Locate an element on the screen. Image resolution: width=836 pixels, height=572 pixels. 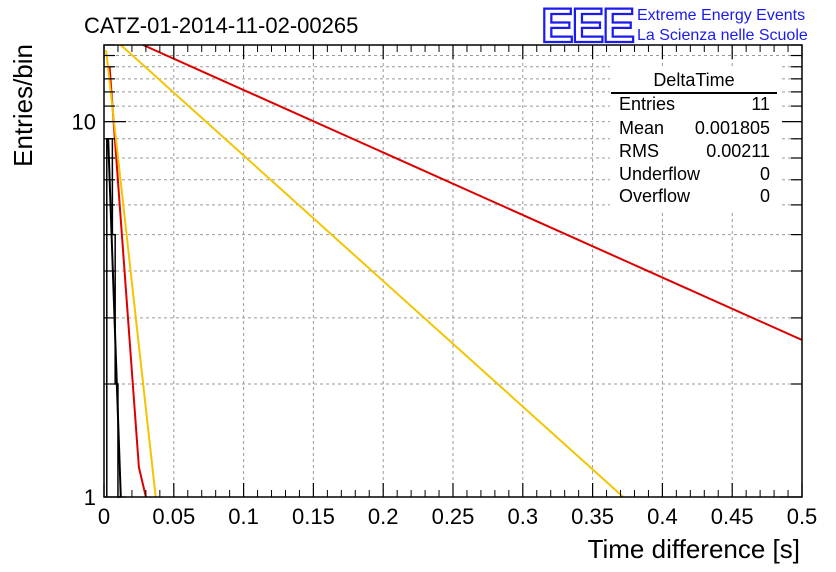
x-axis-label: Time difference [s] is located at coordinates (694, 549).